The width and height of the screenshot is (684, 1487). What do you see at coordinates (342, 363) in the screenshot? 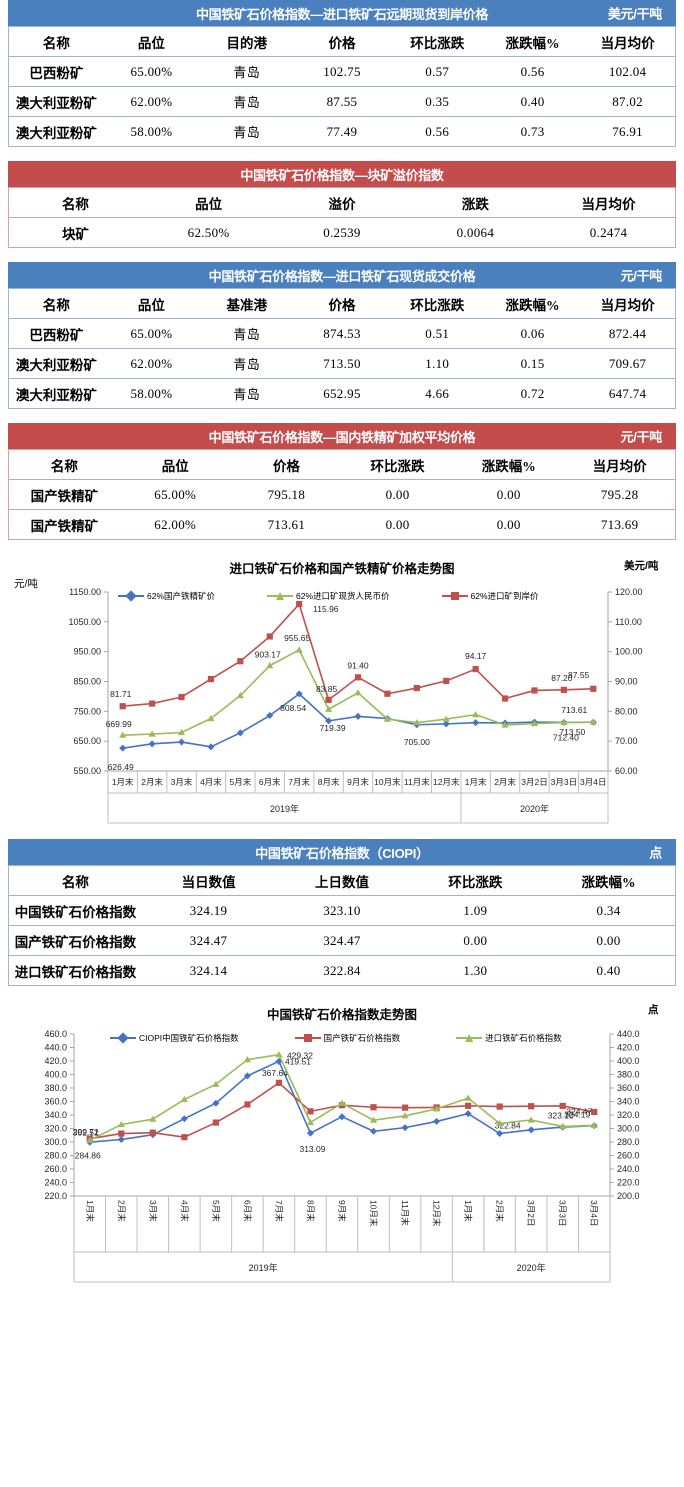
I see `cell-value: 713.50` at bounding box center [342, 363].